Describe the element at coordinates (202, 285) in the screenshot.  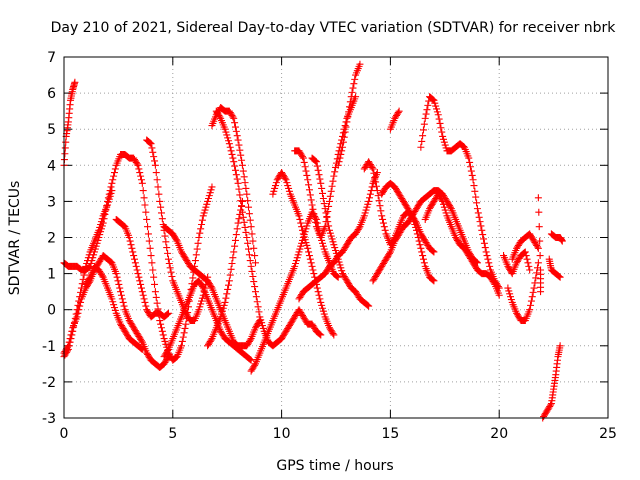
I see `data-point-track-i` at that location.